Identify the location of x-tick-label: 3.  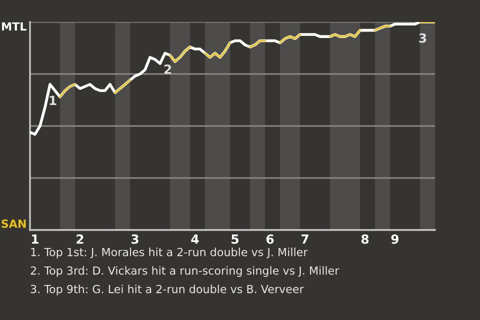
(134, 239).